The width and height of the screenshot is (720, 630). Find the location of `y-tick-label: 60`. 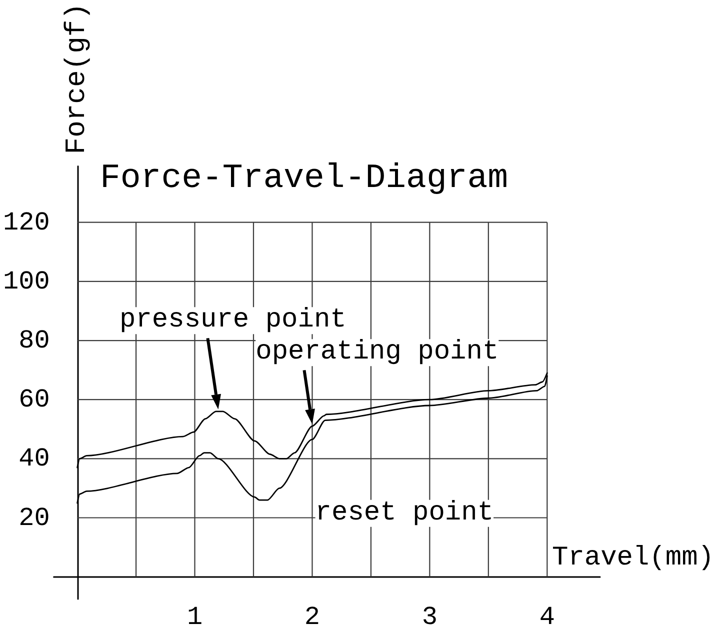

y-tick-label: 60 is located at coordinates (34, 399).